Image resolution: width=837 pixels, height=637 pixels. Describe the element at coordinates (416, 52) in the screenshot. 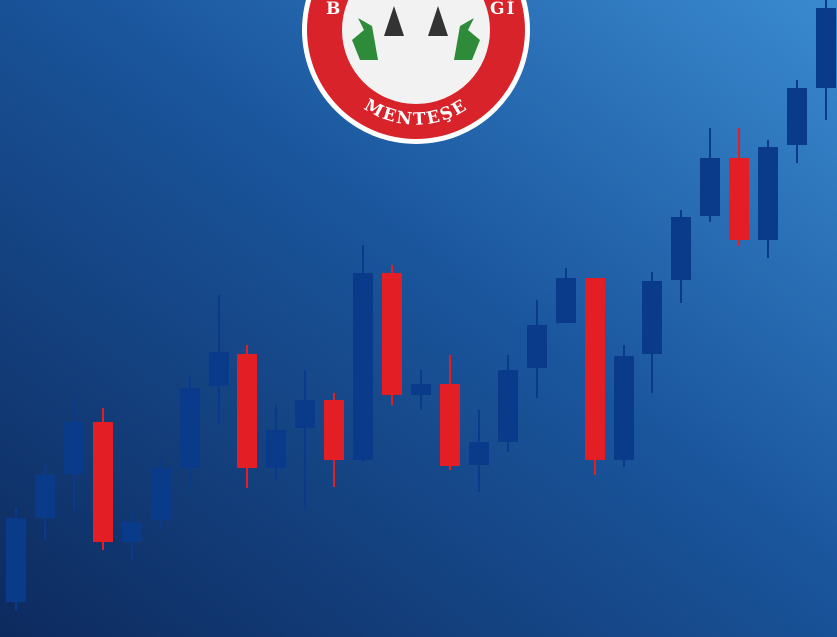

I see `logo-center` at that location.